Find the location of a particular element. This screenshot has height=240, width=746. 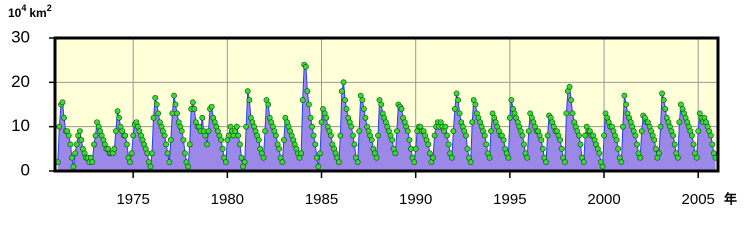

y-tick-label: 10 is located at coordinates (20, 125).